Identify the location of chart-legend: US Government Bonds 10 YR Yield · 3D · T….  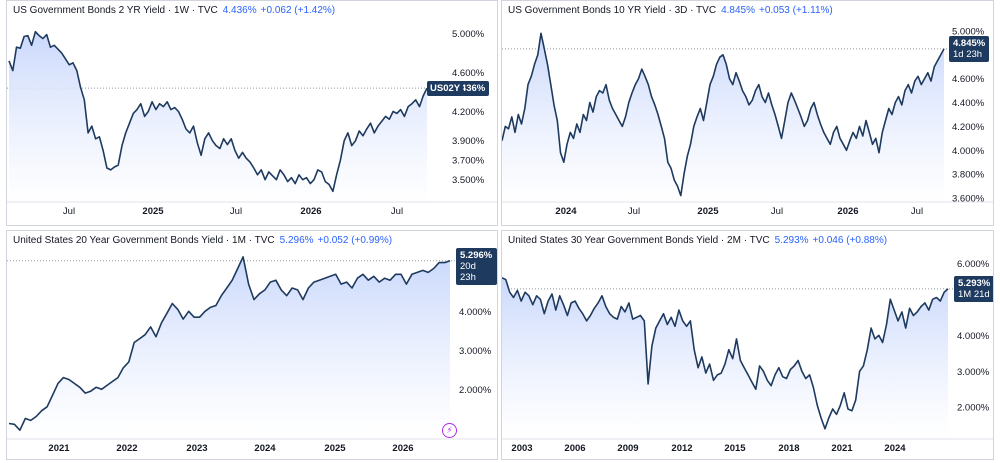
(670, 10).